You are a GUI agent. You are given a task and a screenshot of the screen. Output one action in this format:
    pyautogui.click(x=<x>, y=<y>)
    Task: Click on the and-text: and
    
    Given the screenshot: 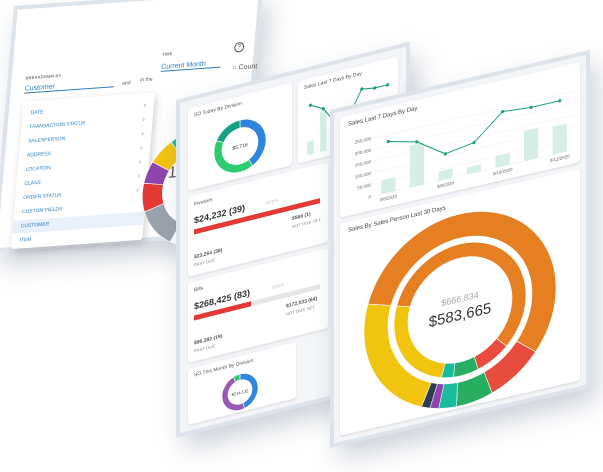 What is the action you would take?
    pyautogui.click(x=126, y=83)
    